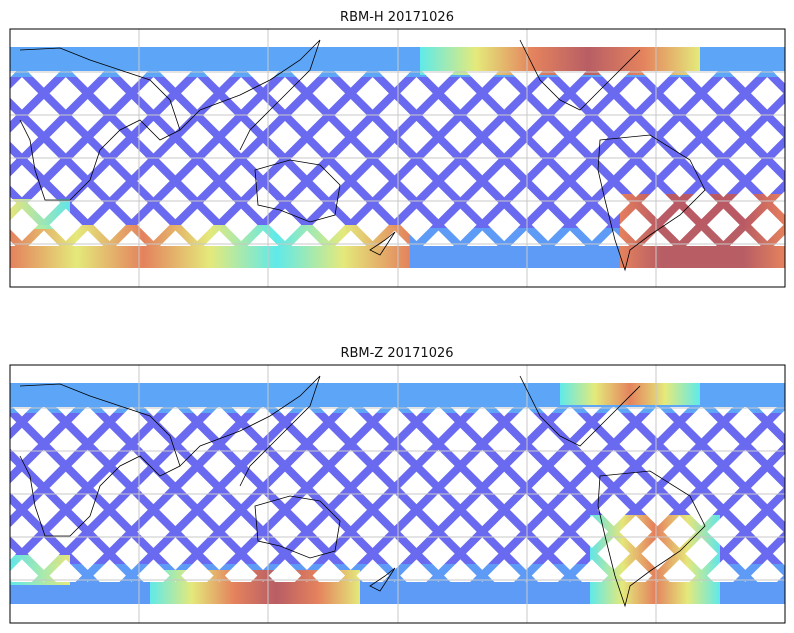  I want to click on panel-title-rbm-z: RBM-Z 20171026, so click(396, 353).